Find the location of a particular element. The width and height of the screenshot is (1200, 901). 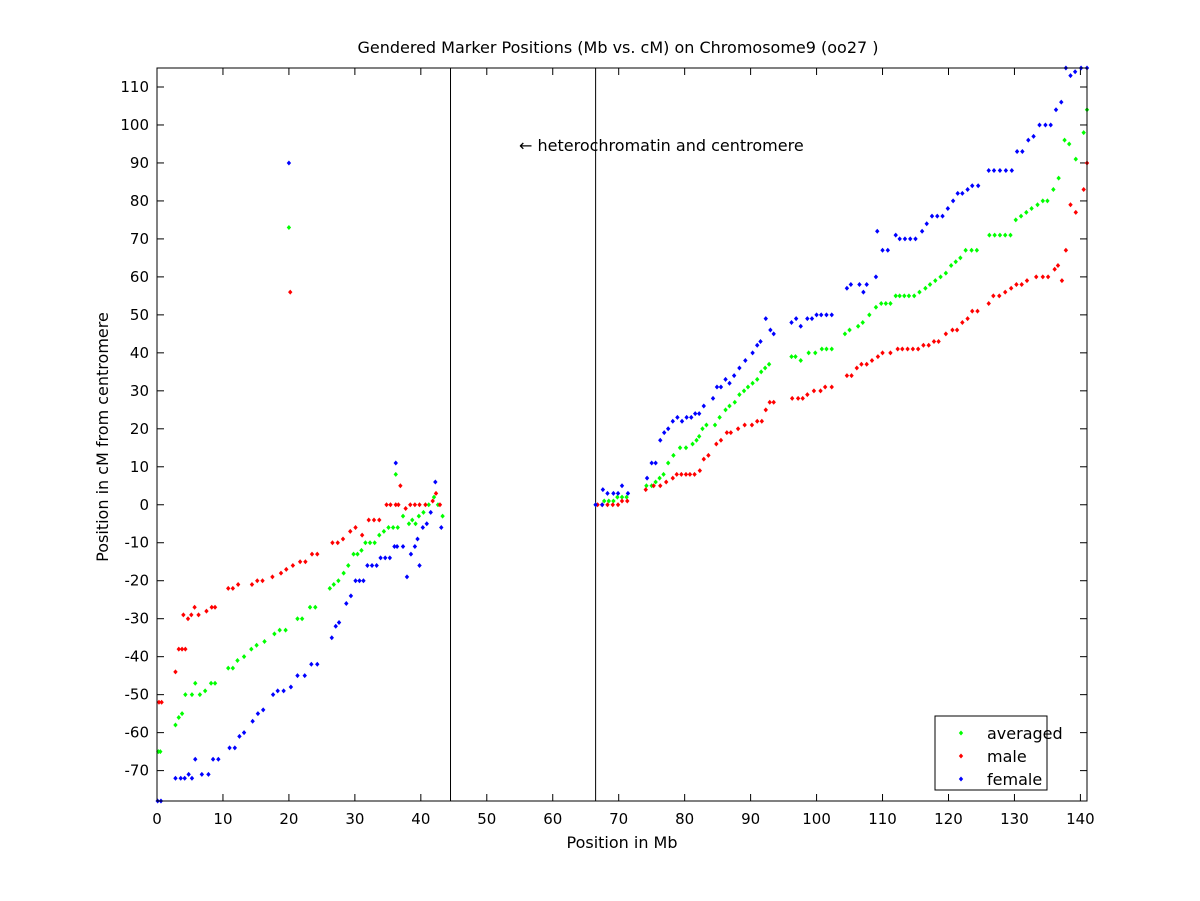

y-tick-label: 110 is located at coordinates (134, 87).